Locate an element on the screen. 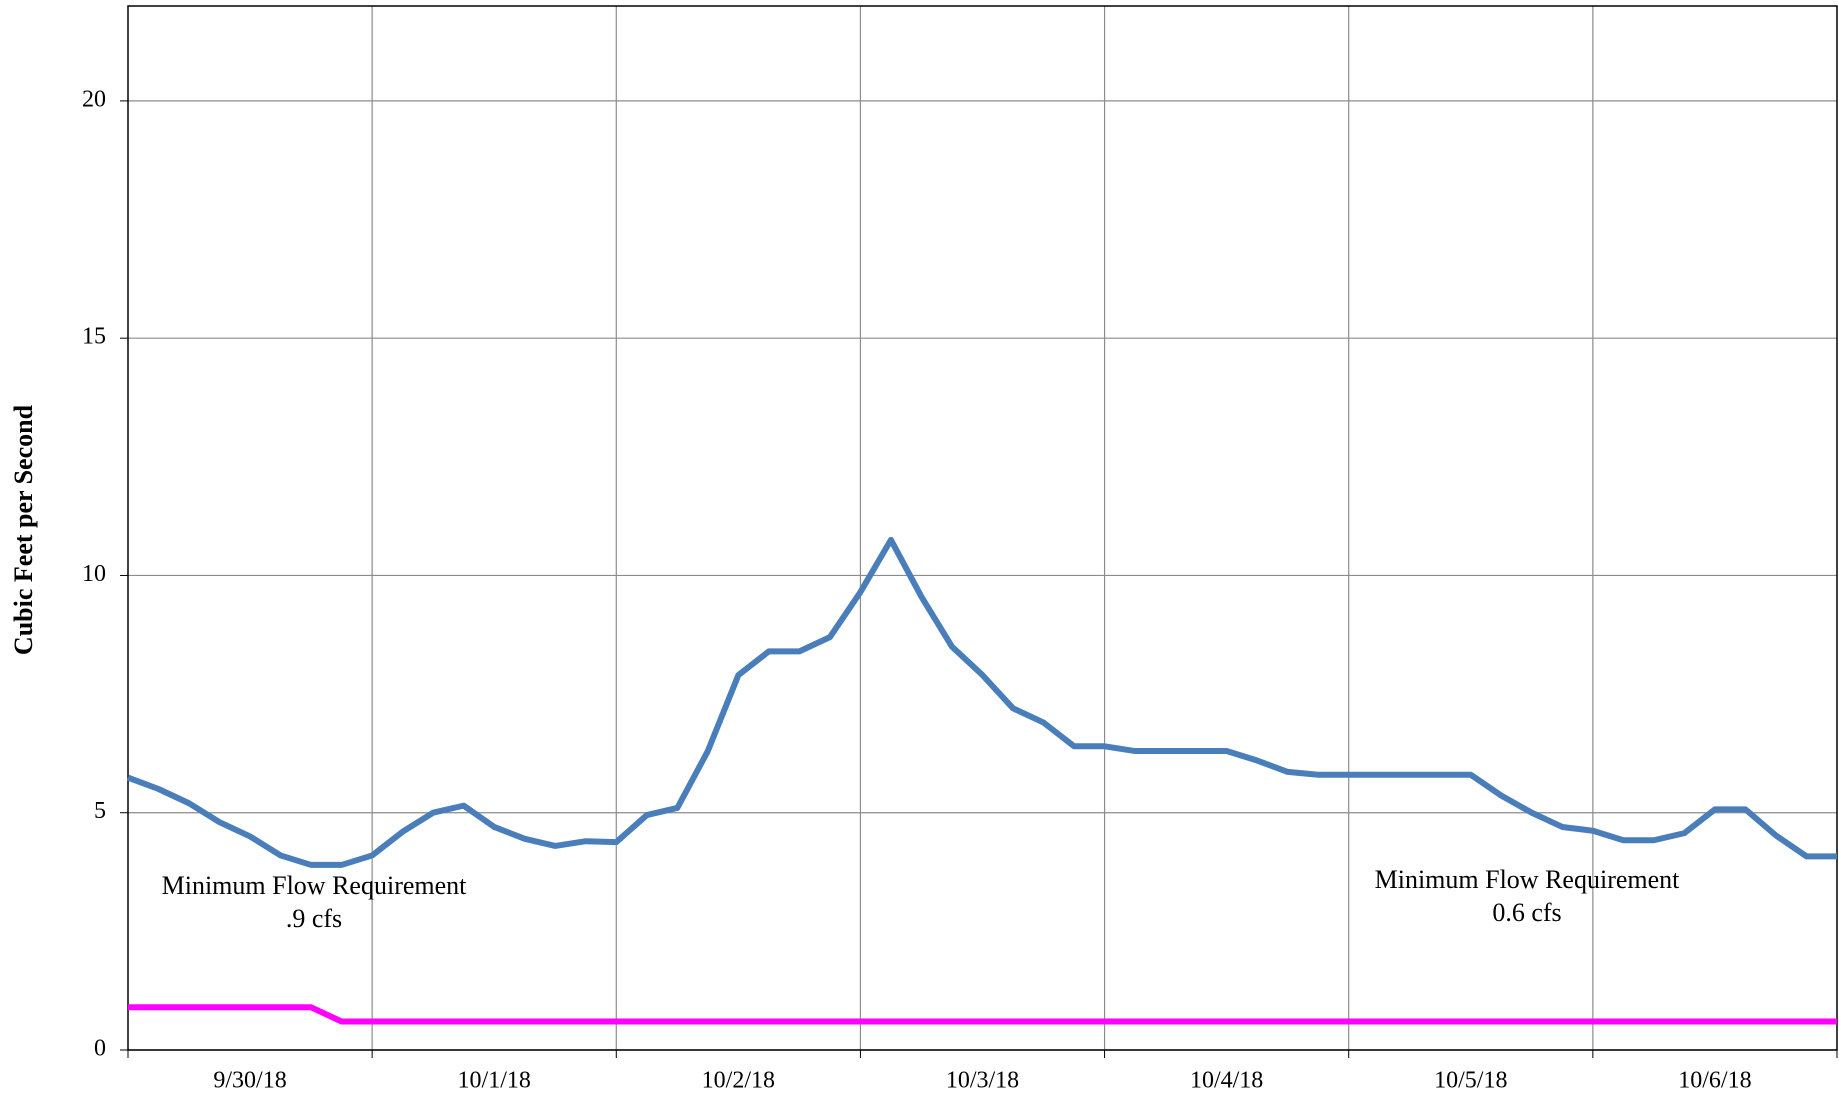 This screenshot has height=1105, width=1839. y-tick-label: 20 is located at coordinates (94, 99).